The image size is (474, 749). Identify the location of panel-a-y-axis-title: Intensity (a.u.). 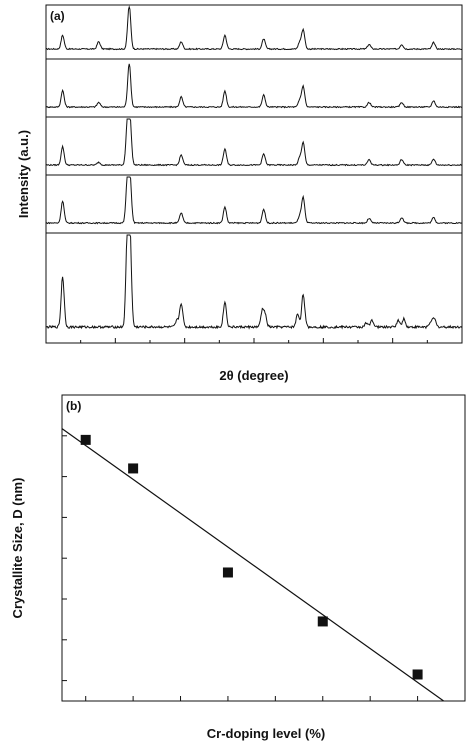
(23, 174).